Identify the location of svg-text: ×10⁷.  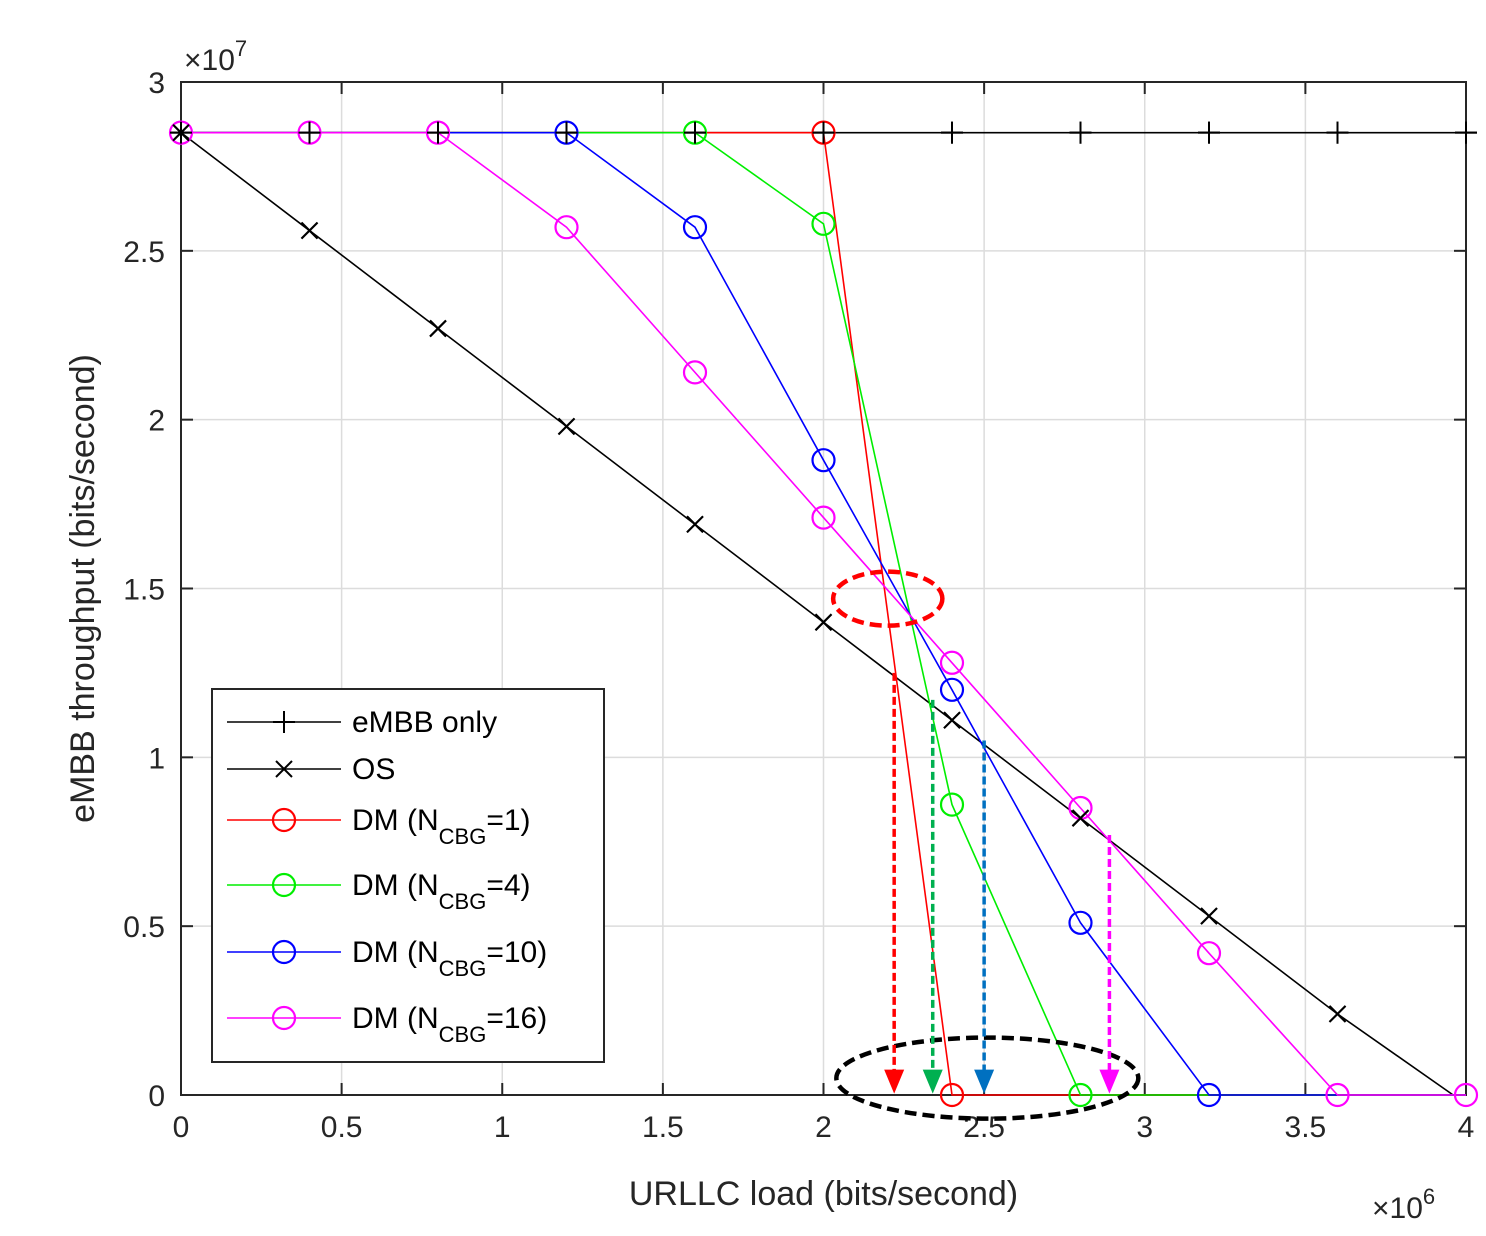
(215, 56).